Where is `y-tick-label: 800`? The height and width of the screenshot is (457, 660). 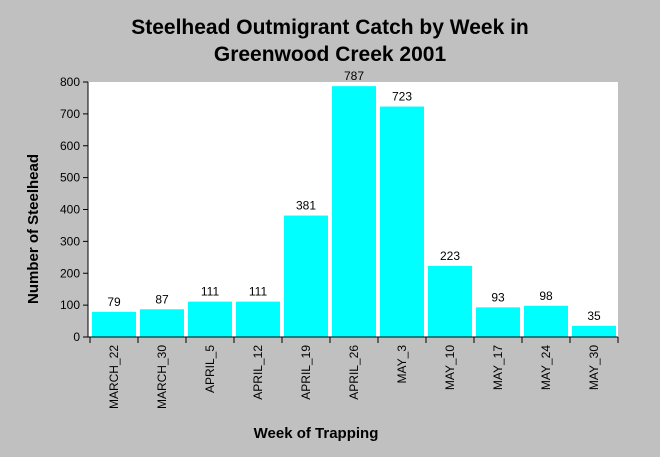 y-tick-label: 800 is located at coordinates (70, 82).